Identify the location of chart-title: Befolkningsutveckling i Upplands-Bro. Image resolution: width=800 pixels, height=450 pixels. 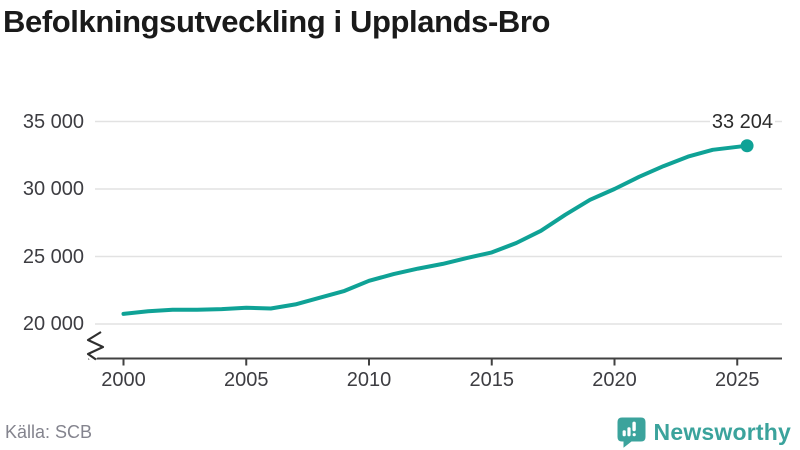
(277, 21).